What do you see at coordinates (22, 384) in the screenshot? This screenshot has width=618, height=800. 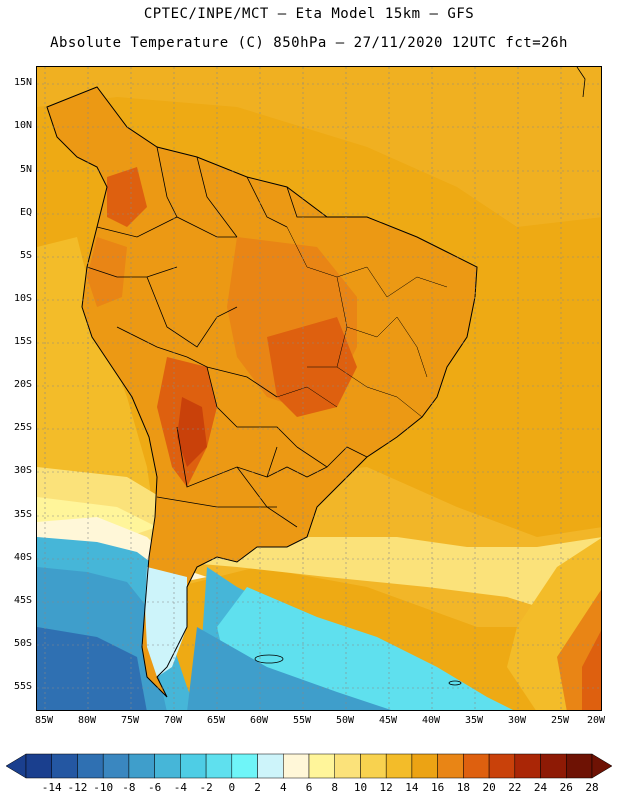 I see `lat-label-20s: 20S` at bounding box center [22, 384].